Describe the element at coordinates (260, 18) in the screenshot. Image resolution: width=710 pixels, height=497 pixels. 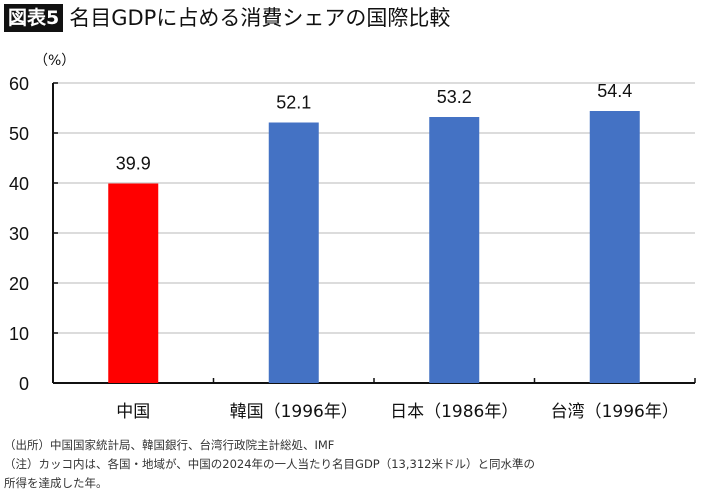
I see `chart-title: 名目GDPに占める消費シェアの国際比較` at that location.